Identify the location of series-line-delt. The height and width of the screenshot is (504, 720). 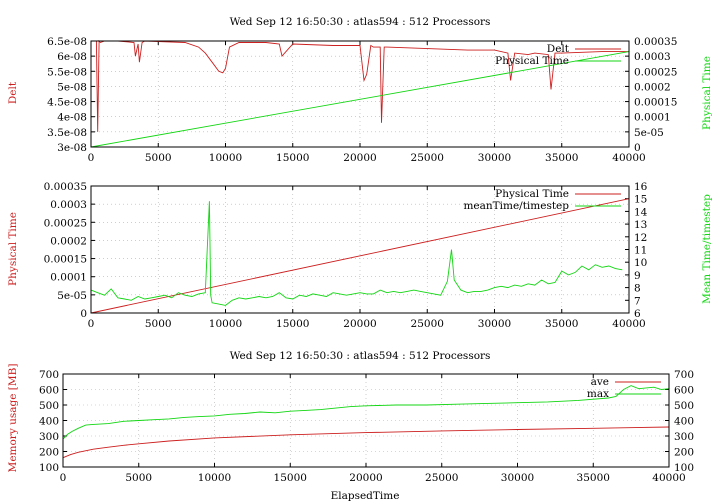
(360, 85).